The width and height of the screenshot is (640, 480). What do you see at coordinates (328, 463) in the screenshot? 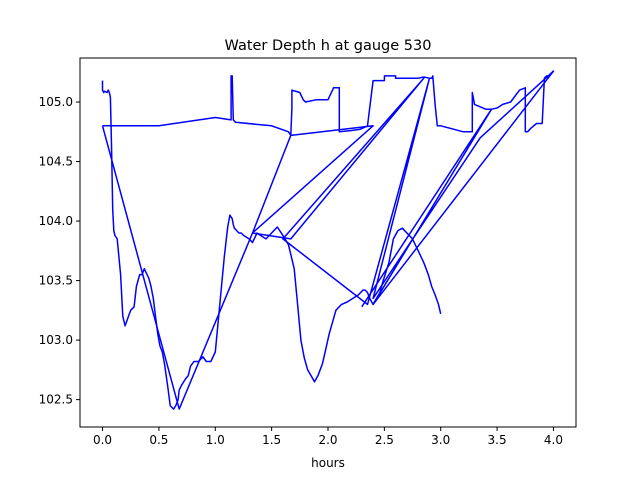
I see `x-axis-label: hours` at bounding box center [328, 463].